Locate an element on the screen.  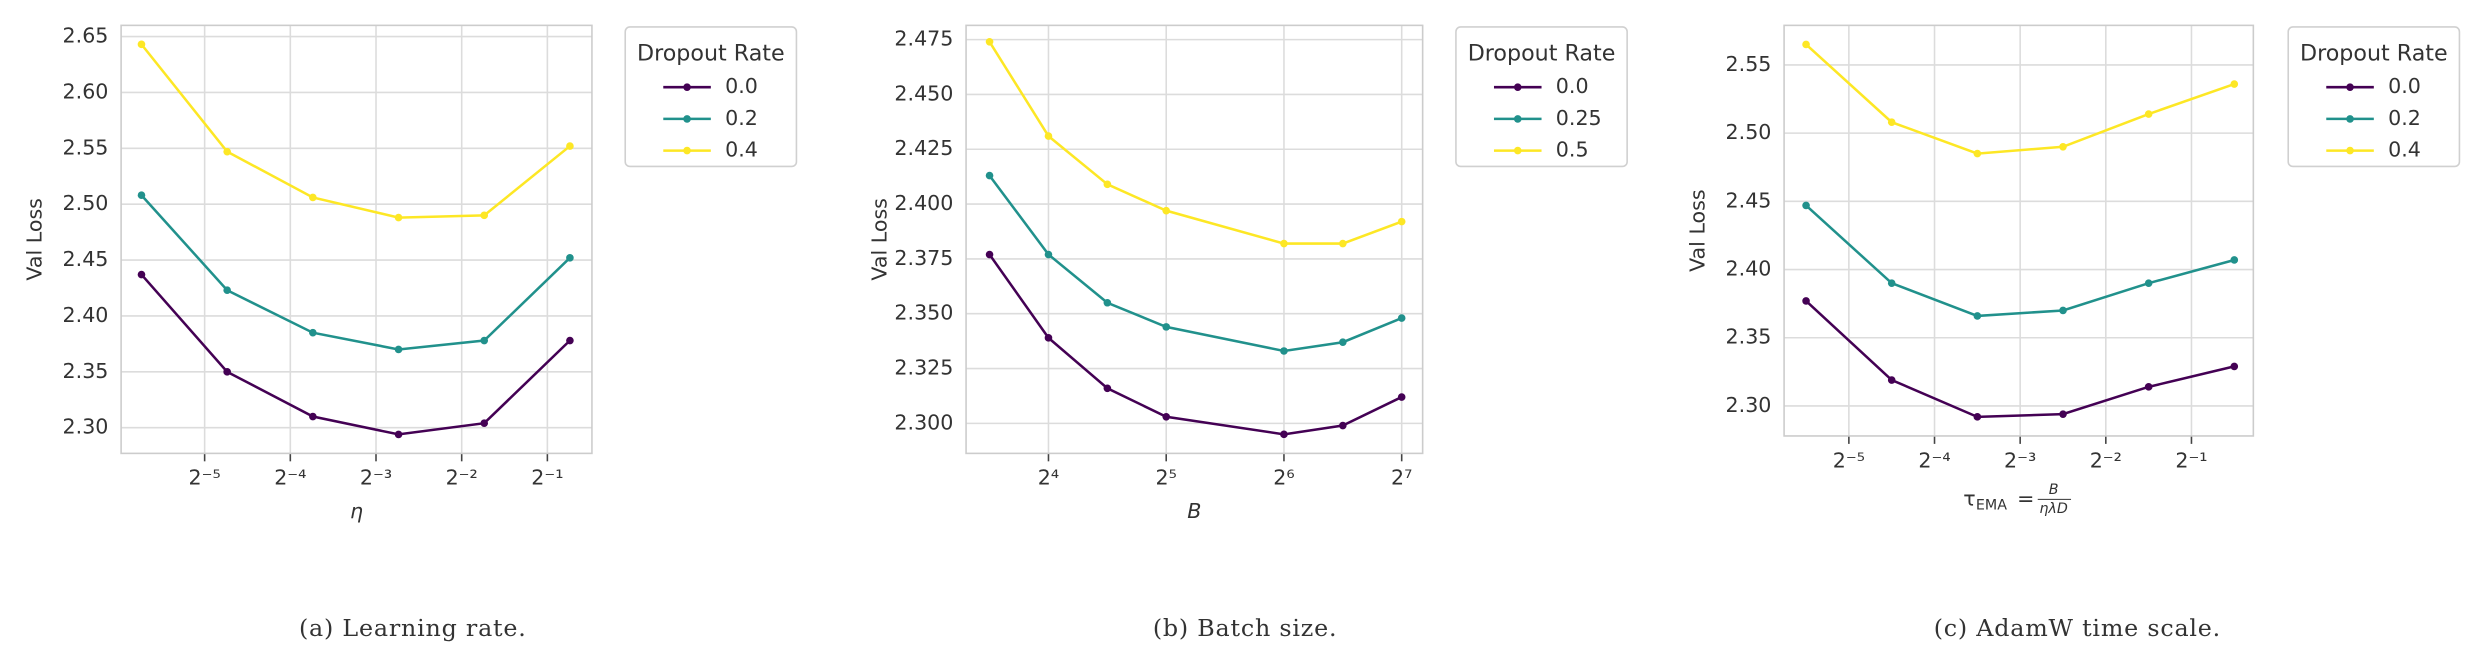
y-tick-label: 2.55 is located at coordinates (1749, 64).